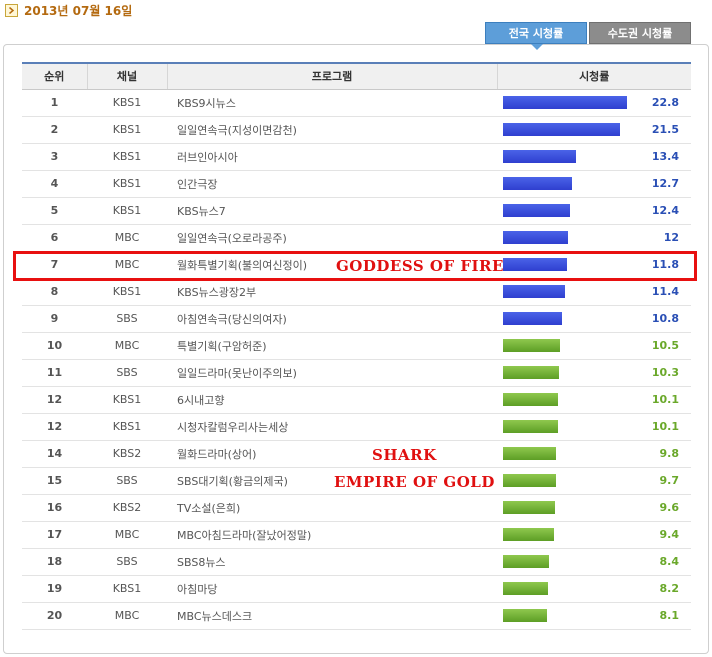 The height and width of the screenshot is (657, 712). Describe the element at coordinates (665, 318) in the screenshot. I see `rating-value: 10.8` at that location.